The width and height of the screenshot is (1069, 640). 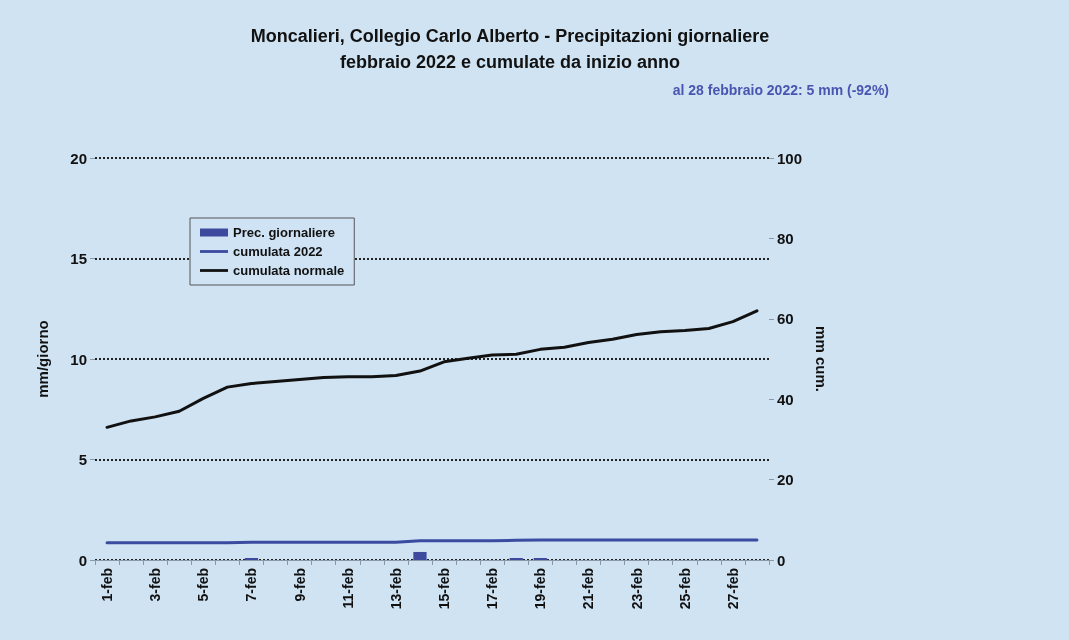 I want to click on legend-label: cumulata 2022, so click(x=278, y=251).